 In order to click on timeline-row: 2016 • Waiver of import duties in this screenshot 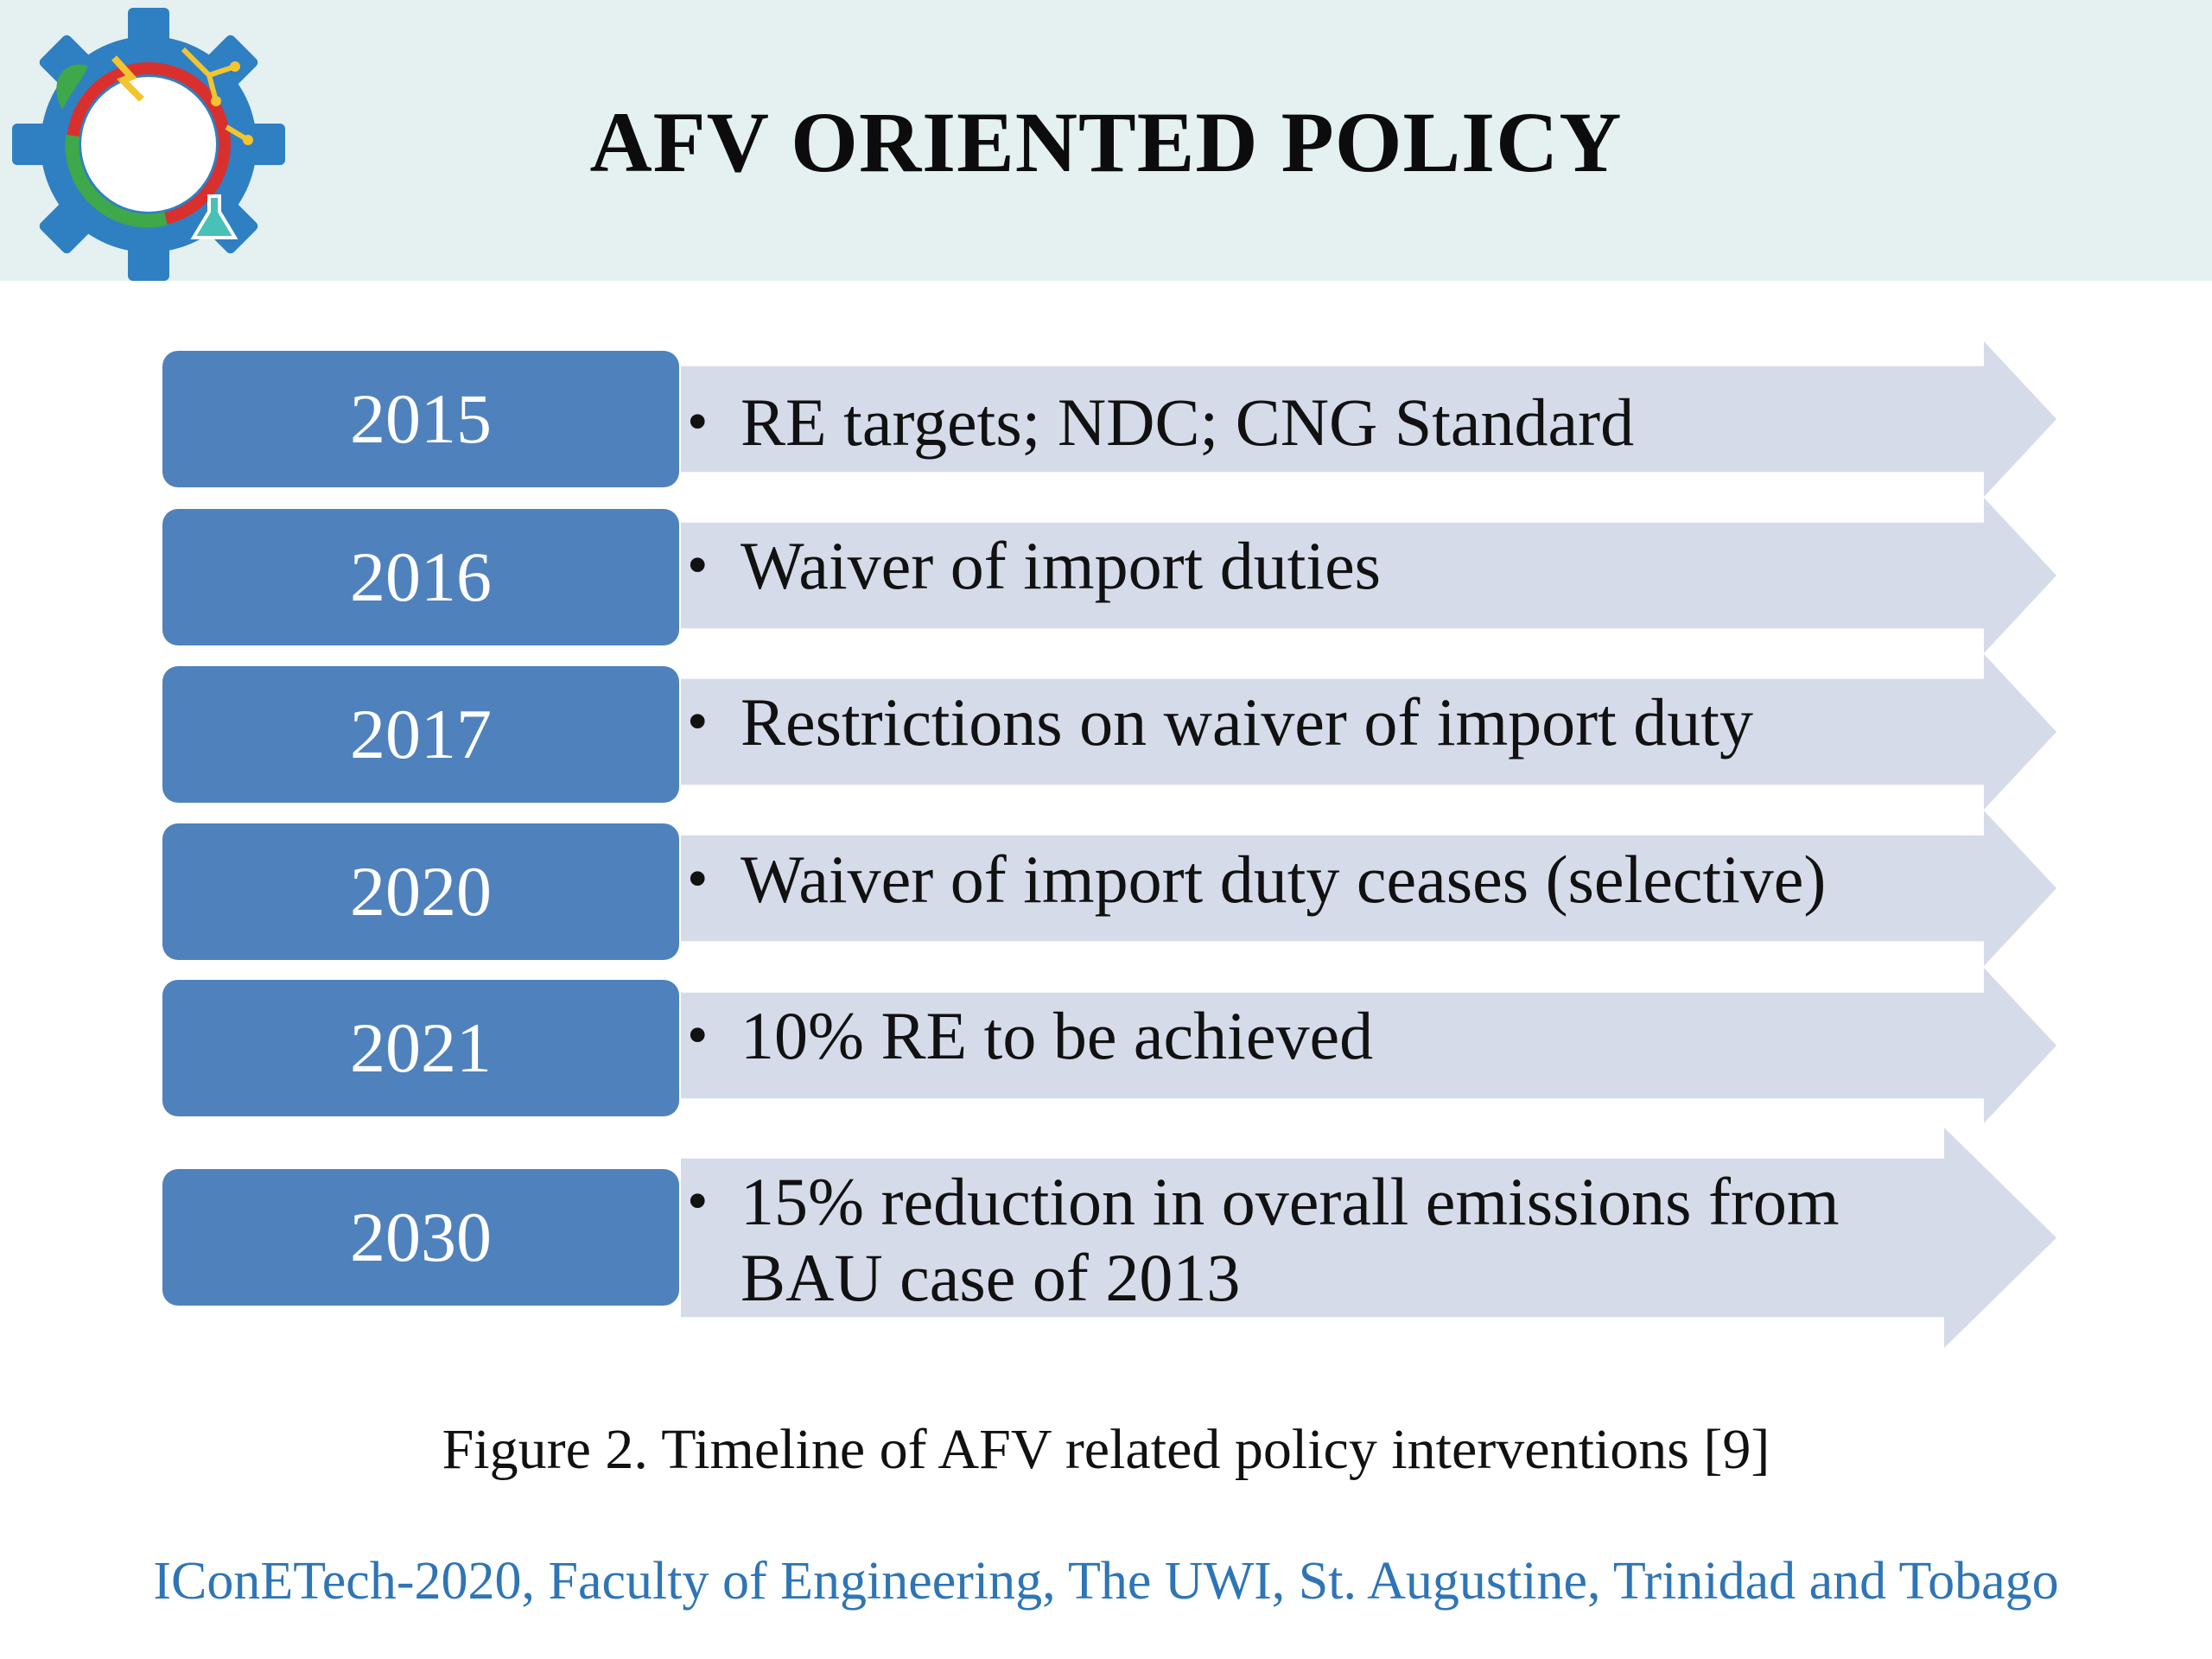, I will do `click(1106, 575)`.